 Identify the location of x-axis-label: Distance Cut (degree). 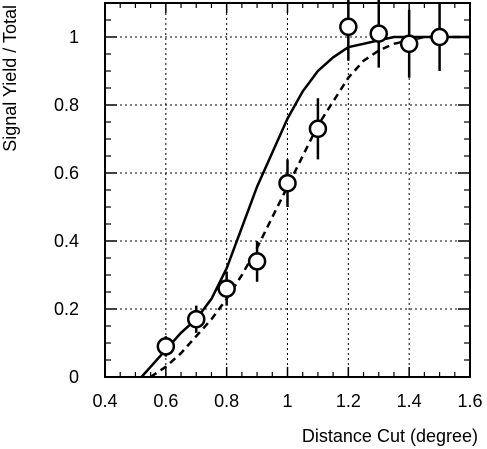
(390, 436).